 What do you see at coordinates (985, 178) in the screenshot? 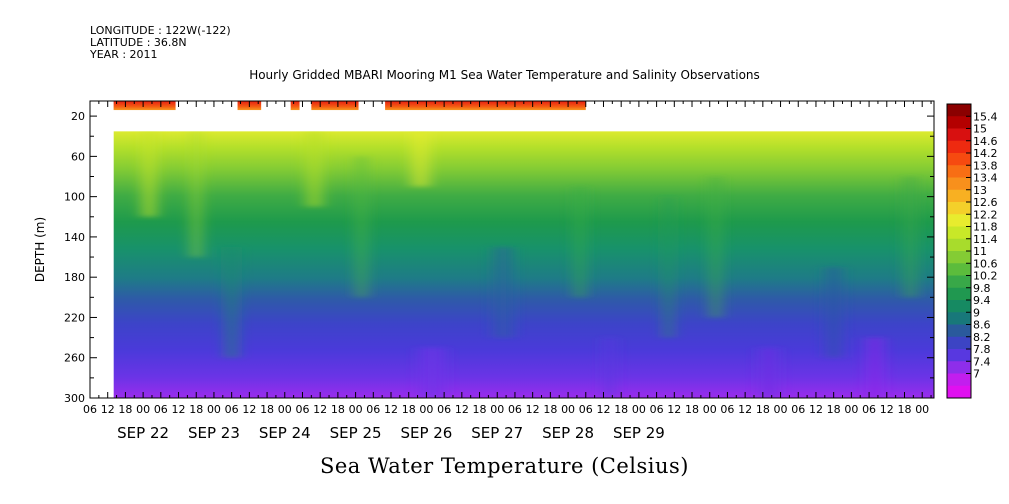
I see `colorbar-label: 13.4` at bounding box center [985, 178].